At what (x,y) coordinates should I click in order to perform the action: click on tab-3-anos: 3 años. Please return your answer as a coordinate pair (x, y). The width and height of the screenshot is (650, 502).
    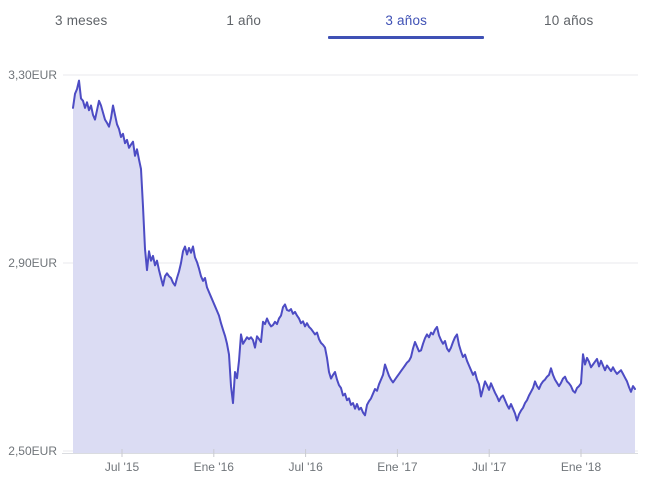
    Looking at the image, I should click on (406, 20).